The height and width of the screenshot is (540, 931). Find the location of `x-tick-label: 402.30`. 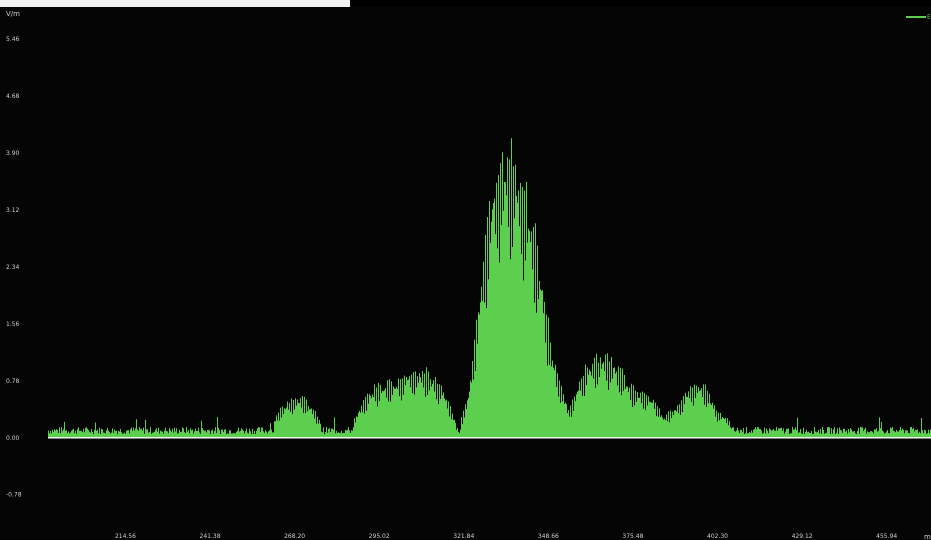

x-tick-label: 402.30 is located at coordinates (717, 536).